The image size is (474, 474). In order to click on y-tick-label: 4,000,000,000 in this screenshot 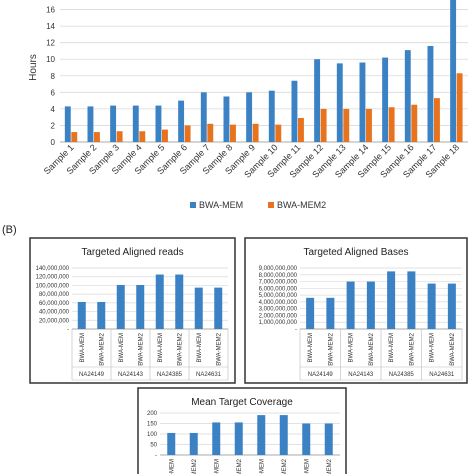, I will do `click(278, 303)`.